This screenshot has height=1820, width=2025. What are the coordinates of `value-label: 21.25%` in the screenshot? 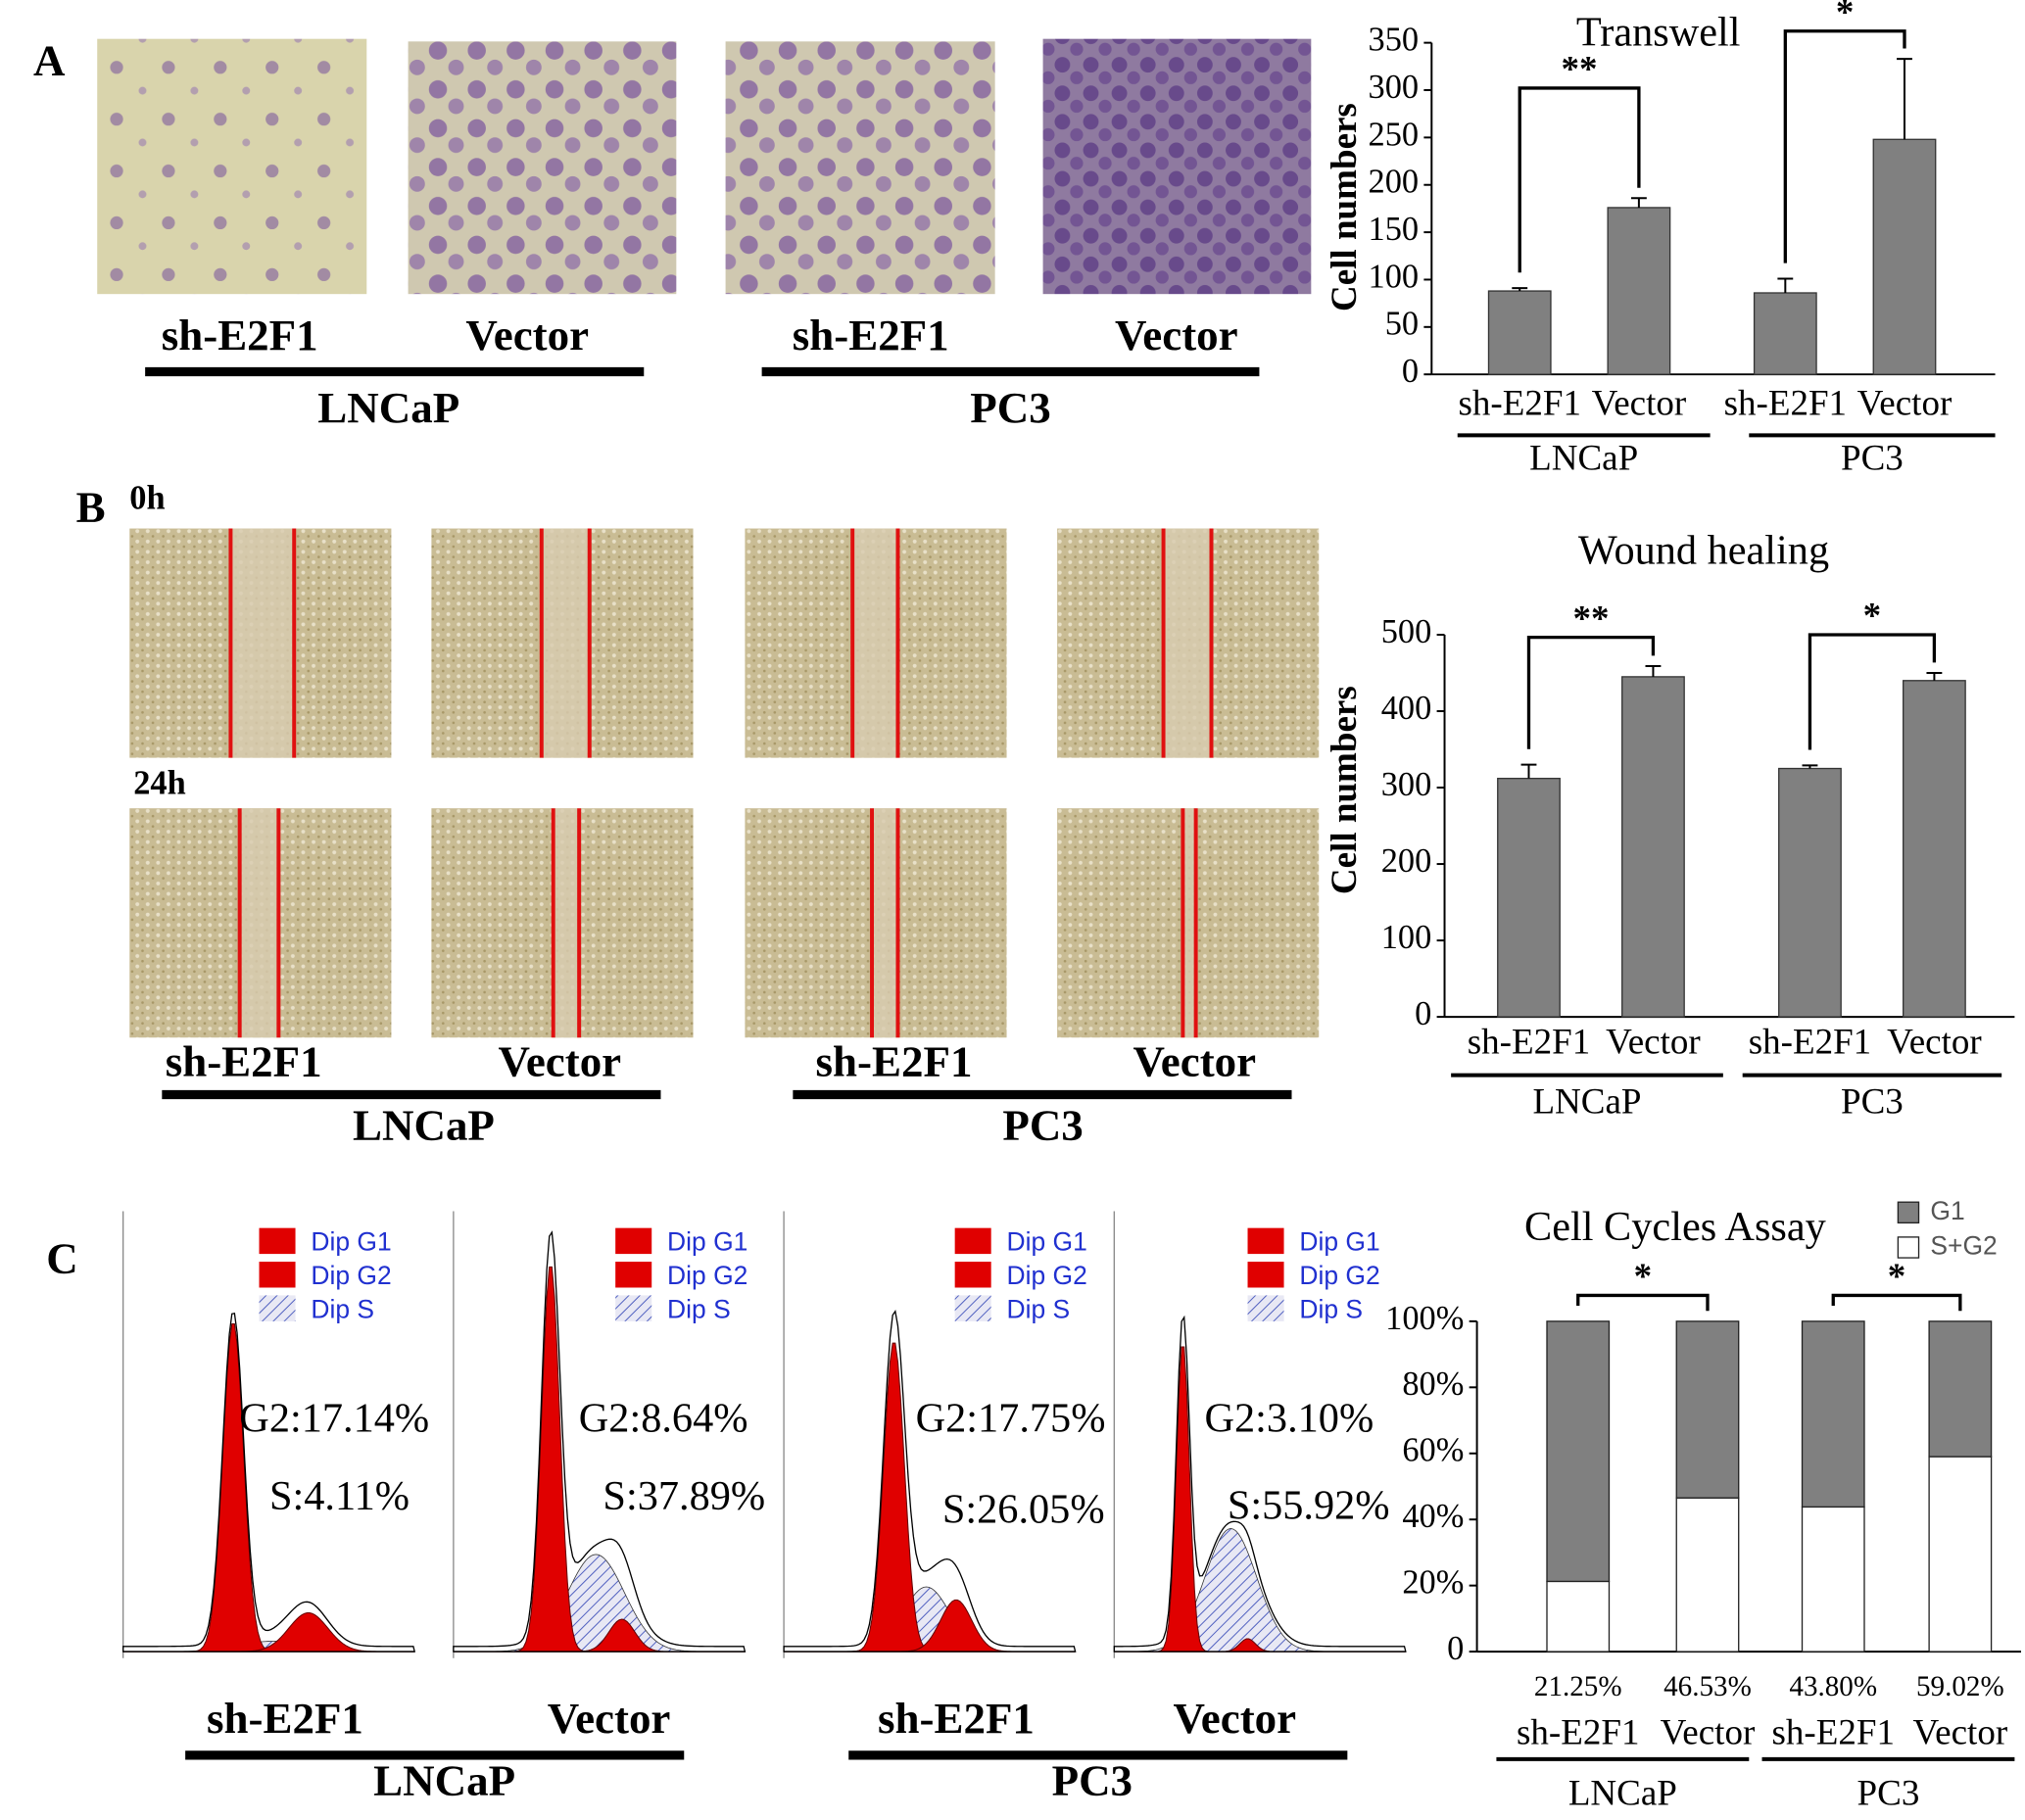 It's located at (1578, 1686).